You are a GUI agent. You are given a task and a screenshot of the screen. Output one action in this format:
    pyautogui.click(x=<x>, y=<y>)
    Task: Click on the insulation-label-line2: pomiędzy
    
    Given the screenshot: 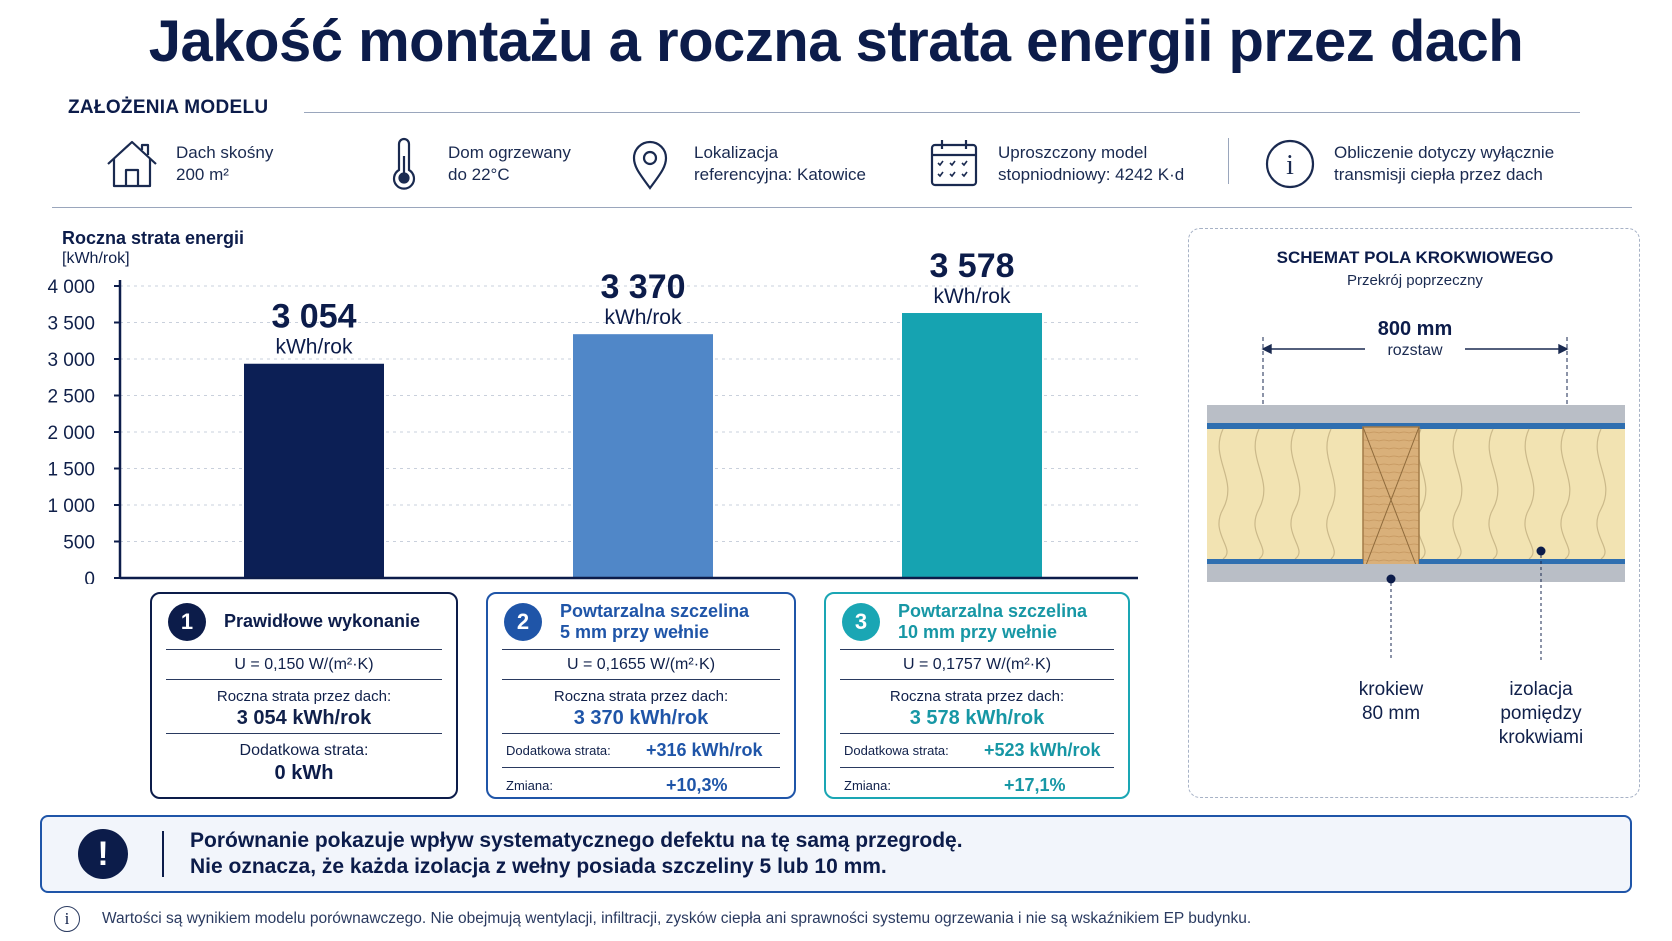 What is the action you would take?
    pyautogui.click(x=1541, y=713)
    